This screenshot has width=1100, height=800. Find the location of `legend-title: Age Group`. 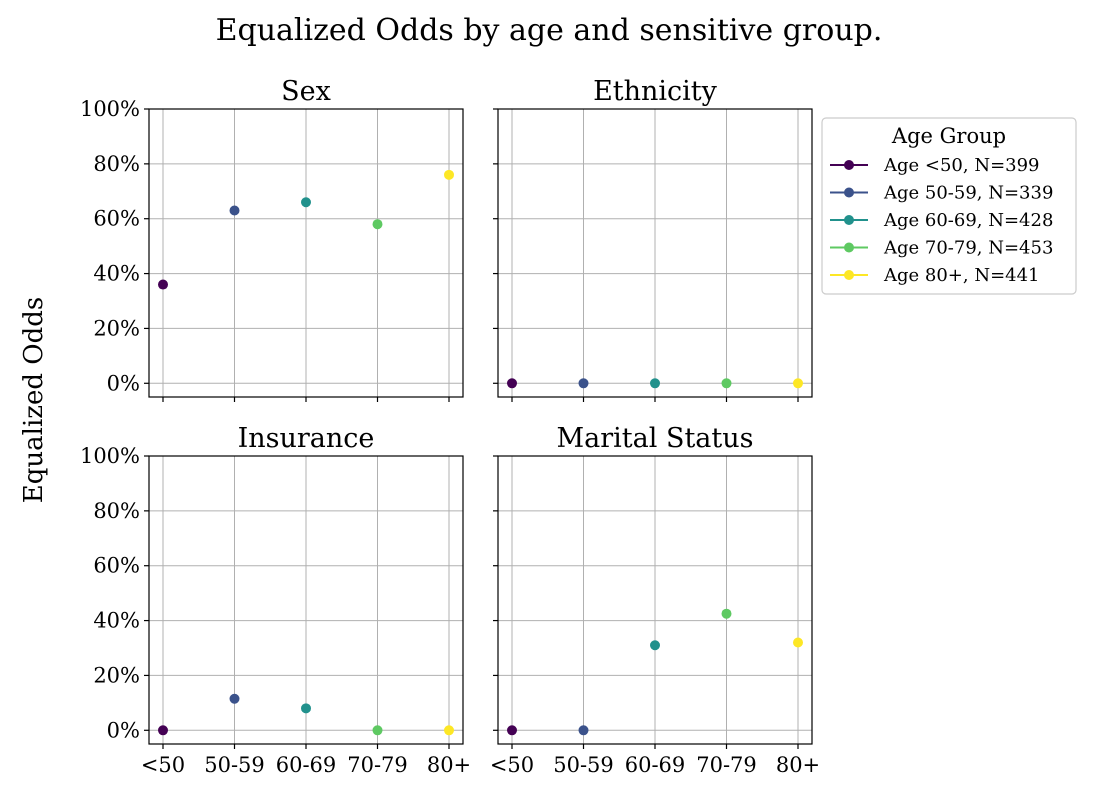

legend-title: Age Group is located at coordinates (948, 136).